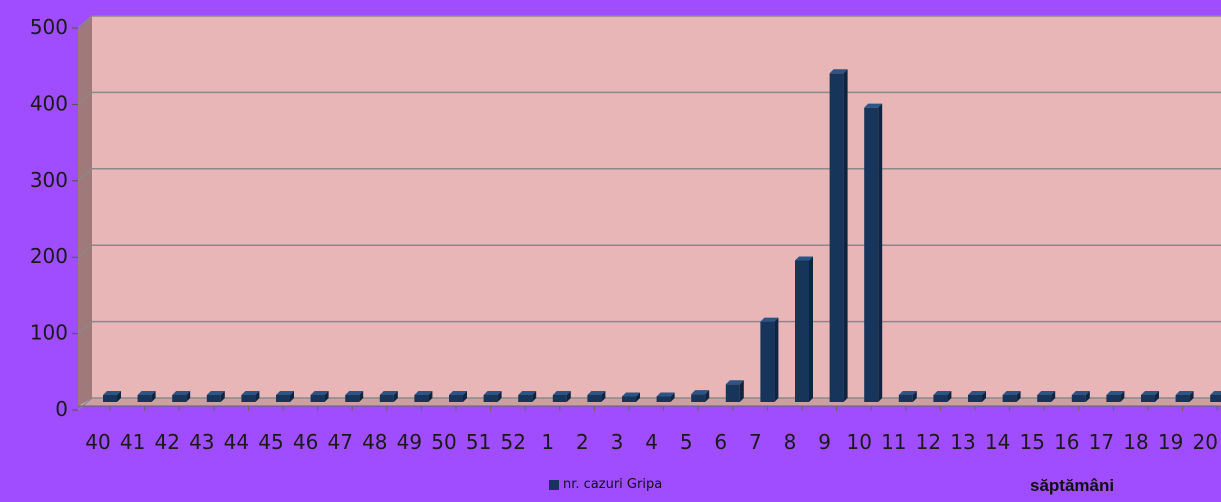 This screenshot has height=502, width=1221. I want to click on x-tick-label: 41, so click(132, 442).